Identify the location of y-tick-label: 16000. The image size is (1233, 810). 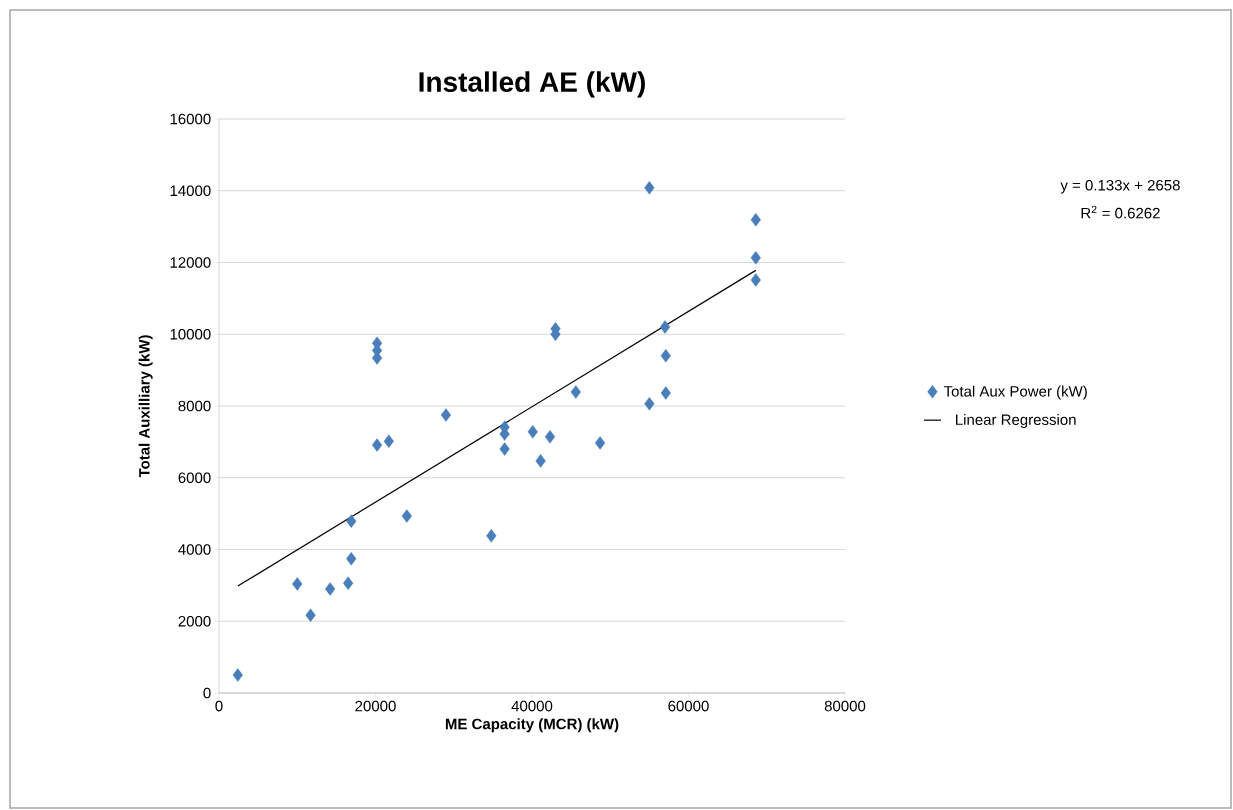
(190, 119).